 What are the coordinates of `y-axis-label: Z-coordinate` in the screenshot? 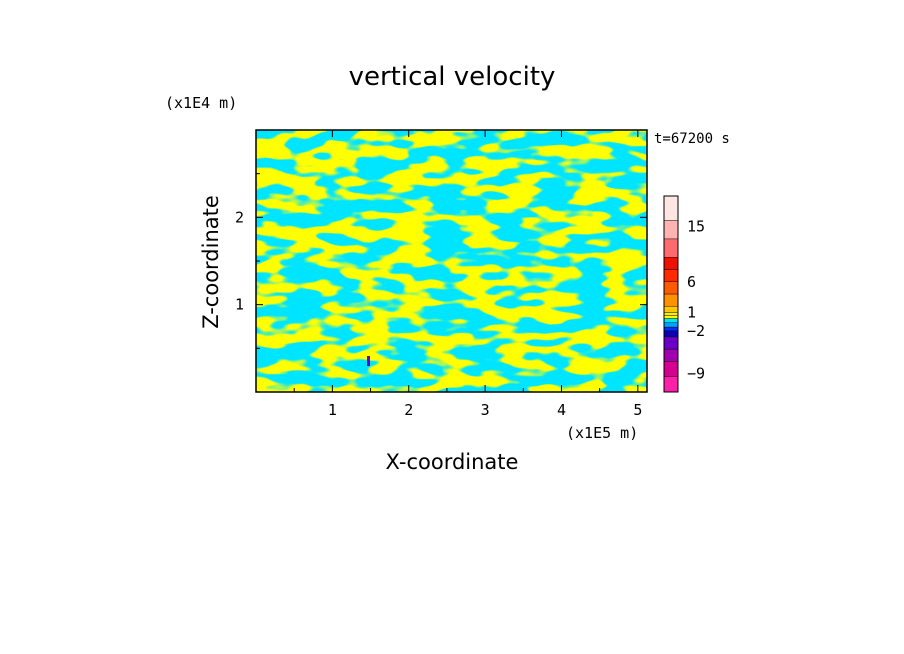 It's located at (211, 262).